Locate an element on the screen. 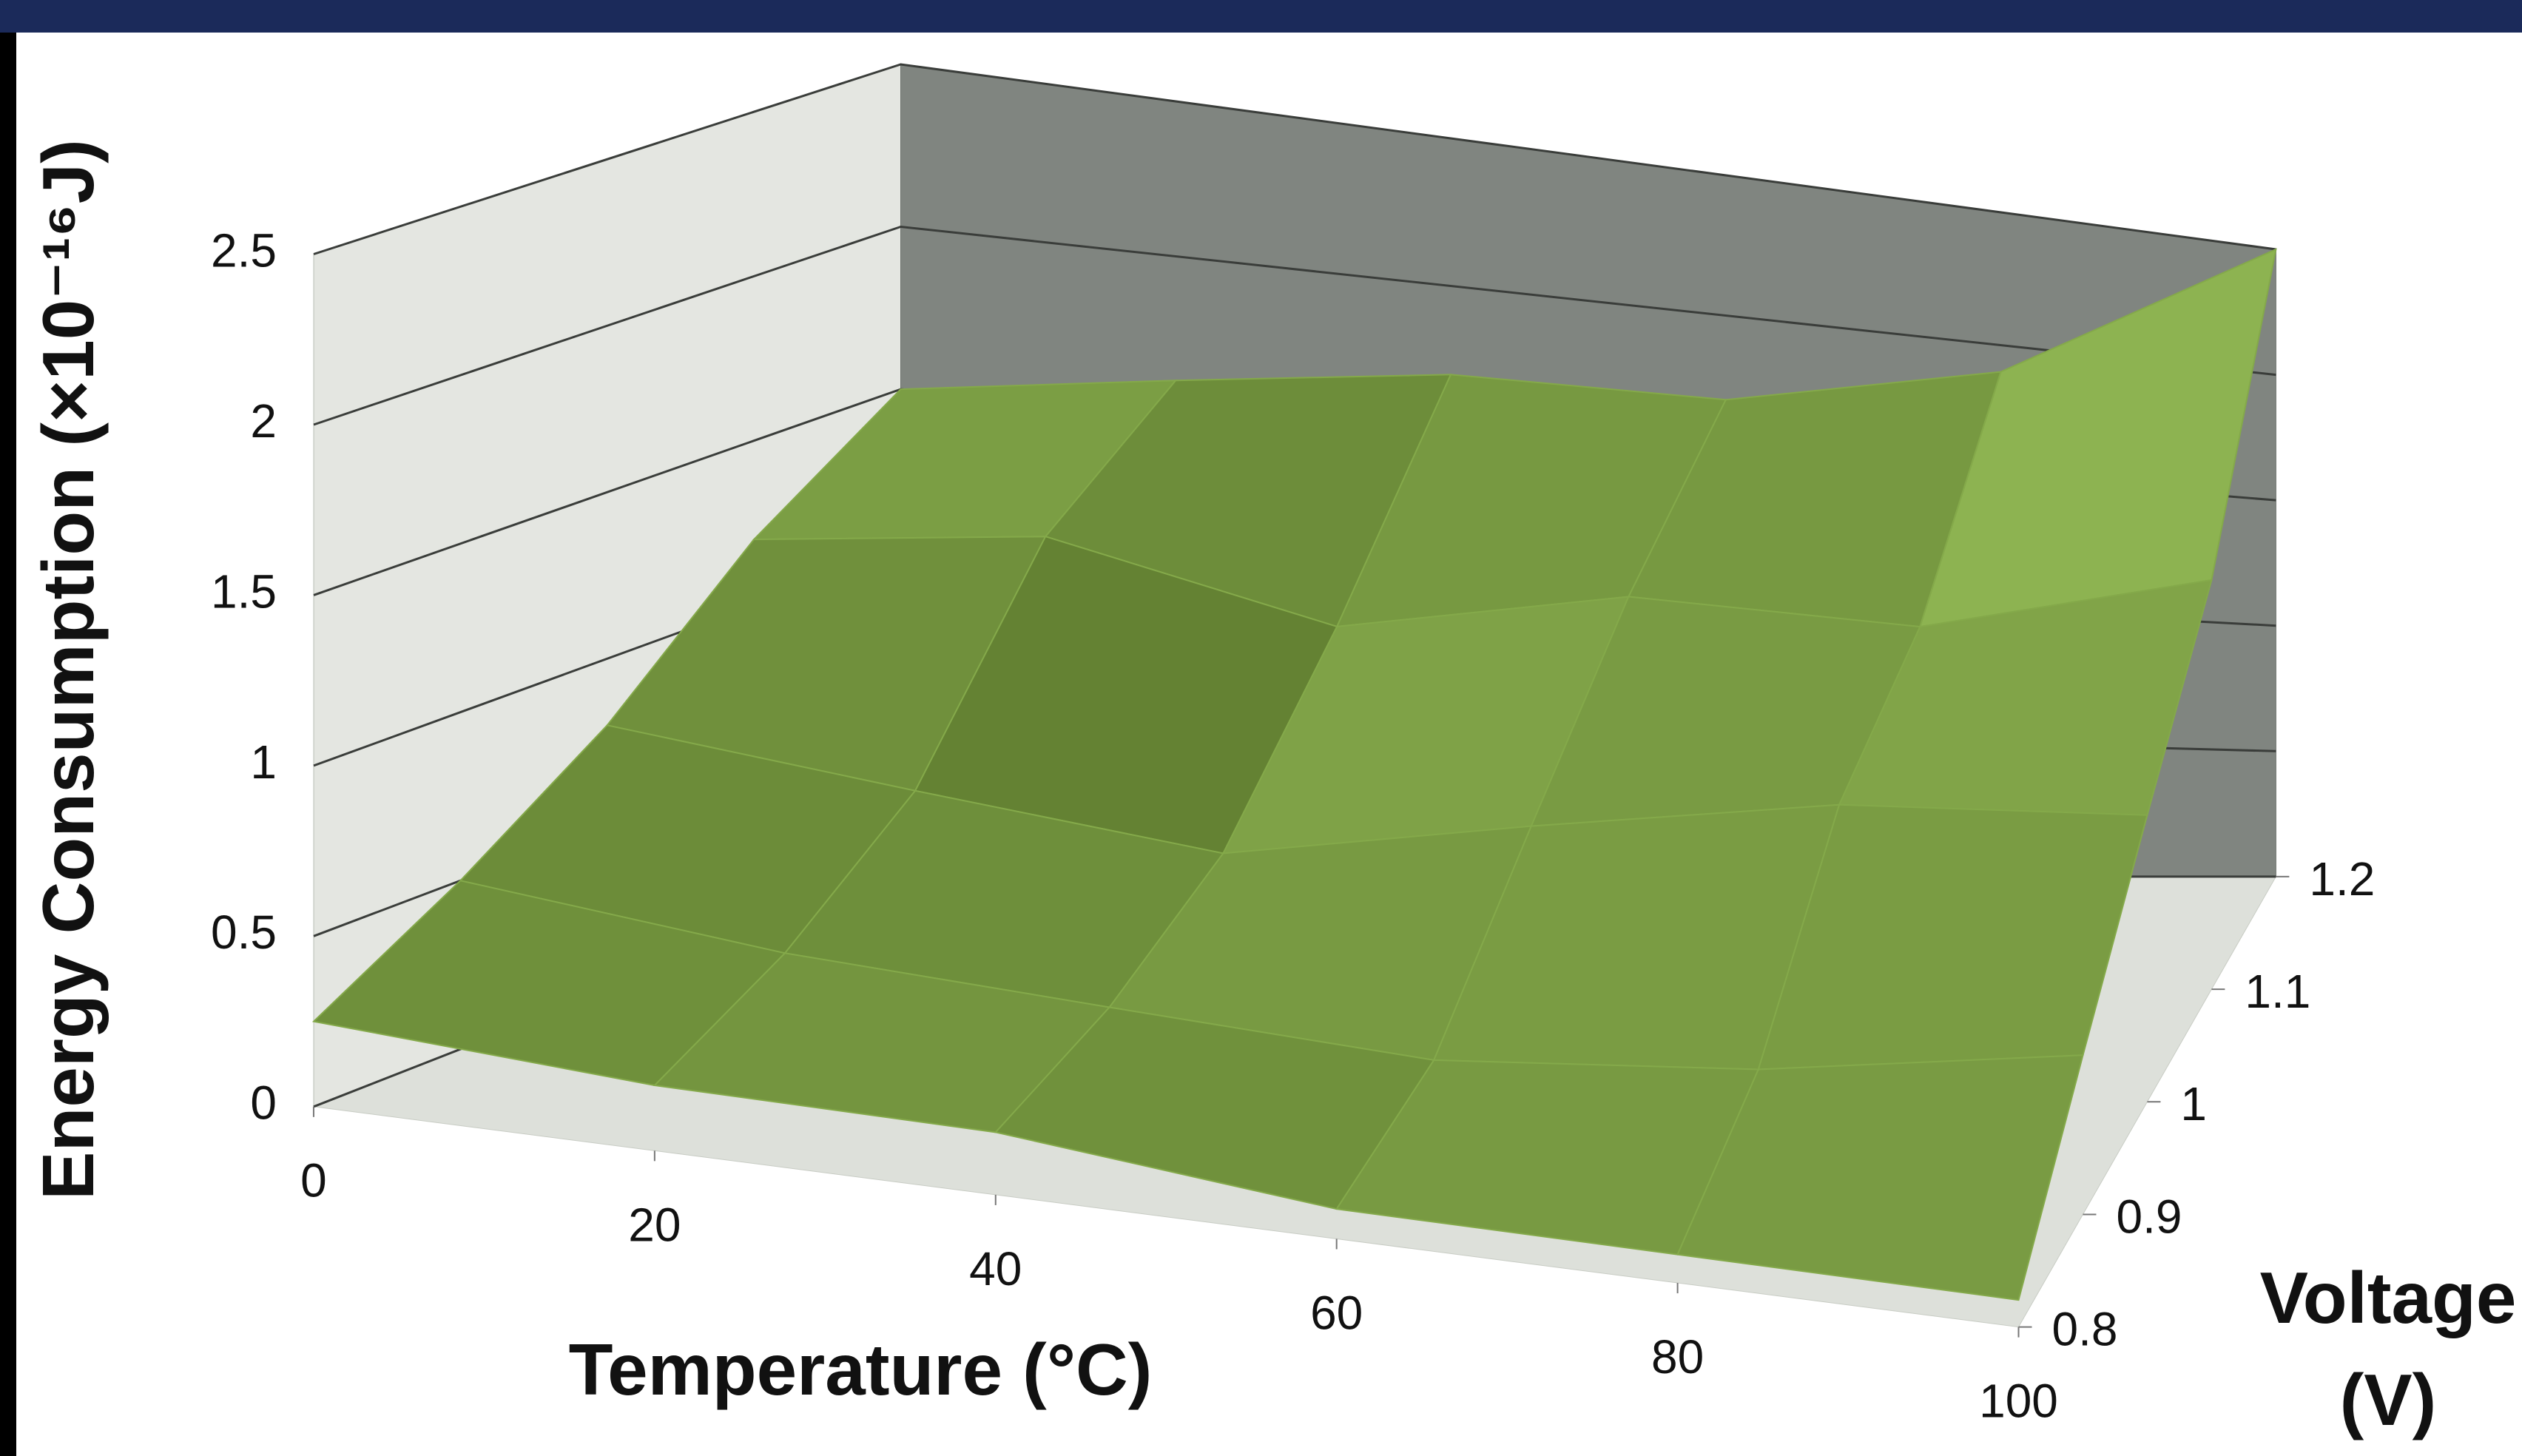  z-tick-label: 1.5 is located at coordinates (244, 591).